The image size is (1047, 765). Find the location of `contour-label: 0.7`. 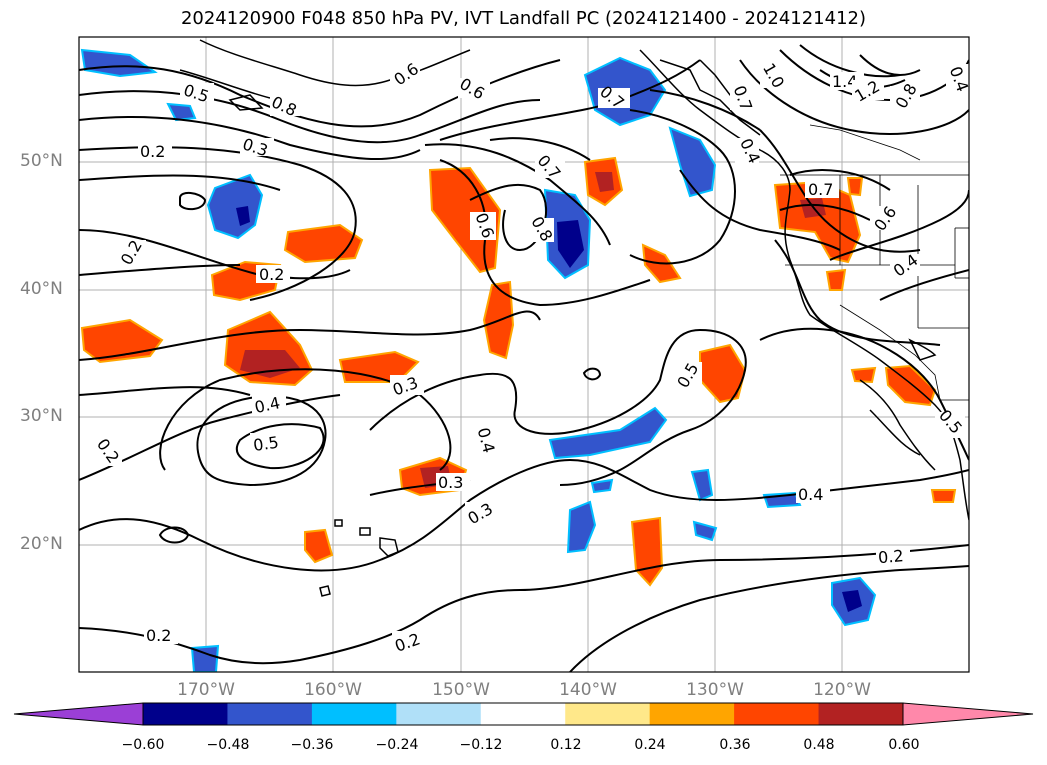

contour-label: 0.7 is located at coordinates (820, 189).